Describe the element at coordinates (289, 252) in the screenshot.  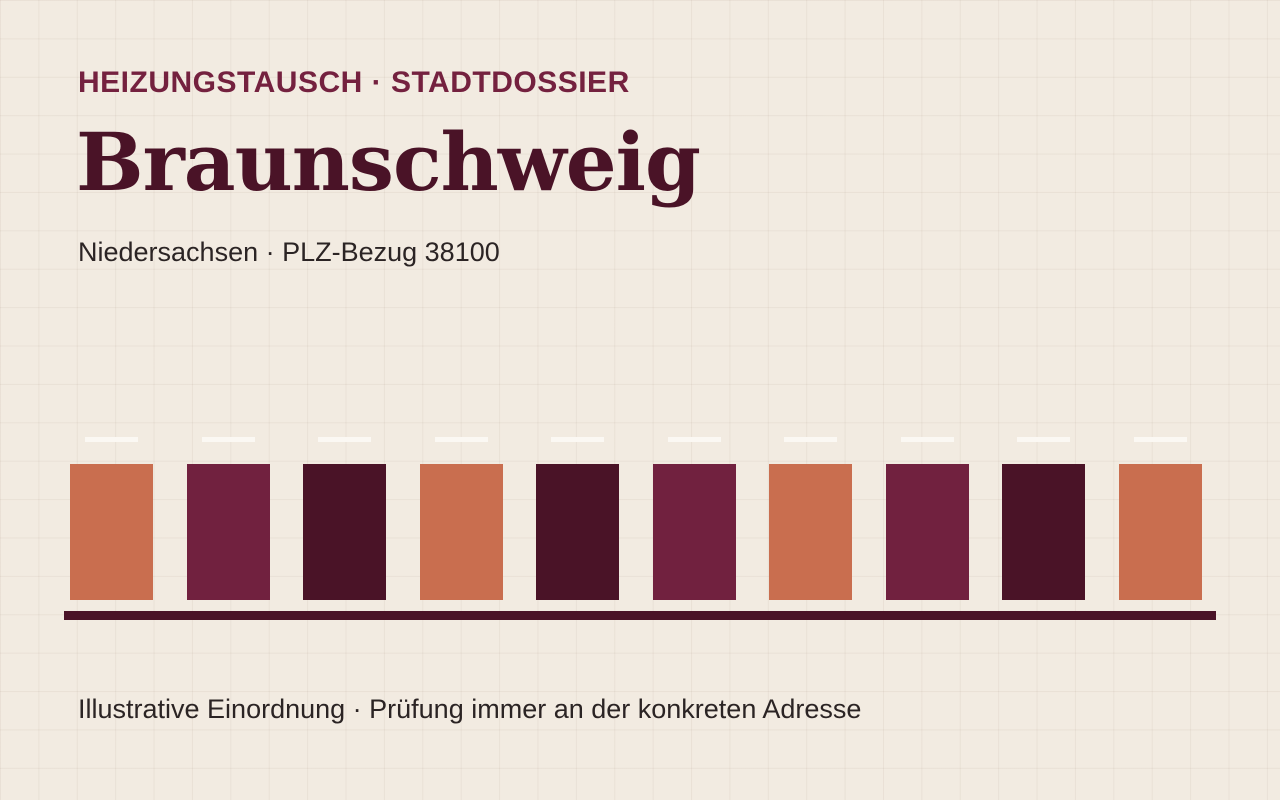
I see `page-subtitle: Niedersachsen · PLZ-Bezug 38100` at that location.